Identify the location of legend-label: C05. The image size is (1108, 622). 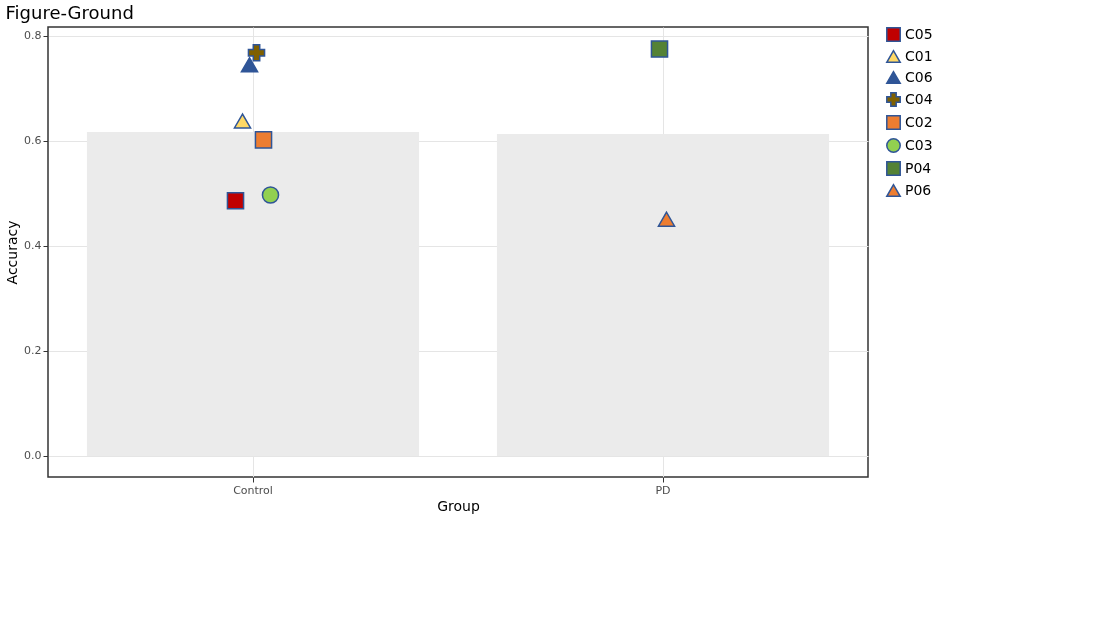
(919, 33).